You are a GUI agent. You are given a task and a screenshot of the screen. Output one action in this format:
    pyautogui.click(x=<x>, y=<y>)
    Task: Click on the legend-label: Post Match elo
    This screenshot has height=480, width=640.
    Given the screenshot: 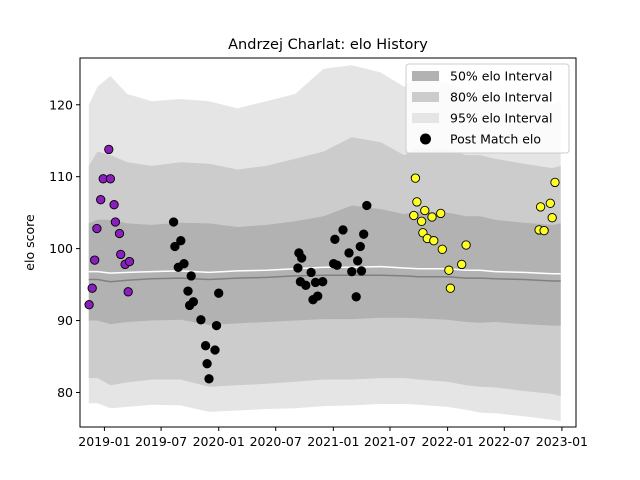 What is the action you would take?
    pyautogui.click(x=495, y=139)
    